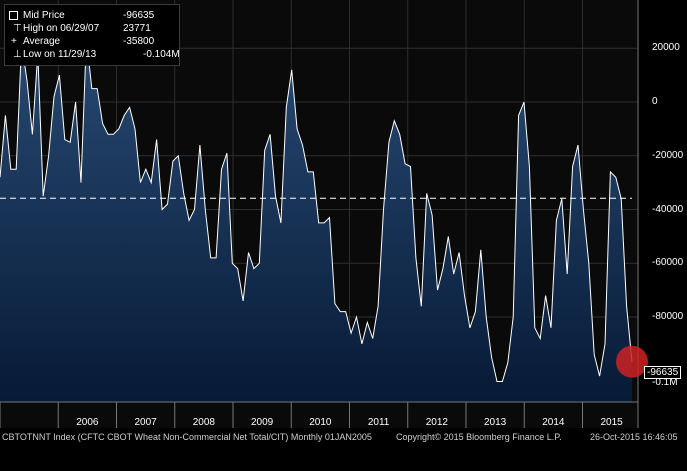 Image resolution: width=687 pixels, height=471 pixels. What do you see at coordinates (13, 15) in the screenshot?
I see `box-icon` at bounding box center [13, 15].